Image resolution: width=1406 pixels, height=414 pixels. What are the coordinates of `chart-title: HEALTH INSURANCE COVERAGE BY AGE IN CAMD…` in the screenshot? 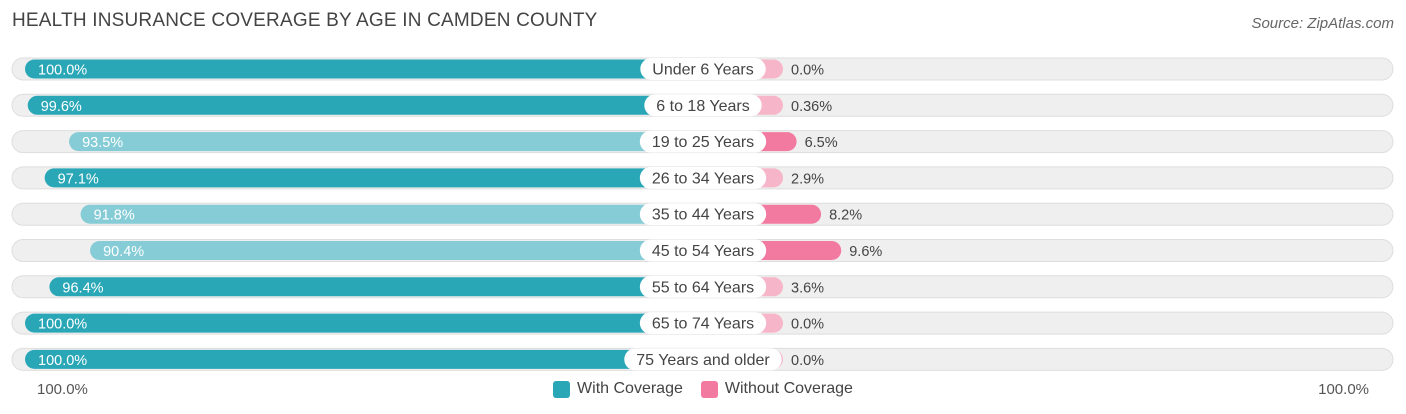 It's located at (305, 20).